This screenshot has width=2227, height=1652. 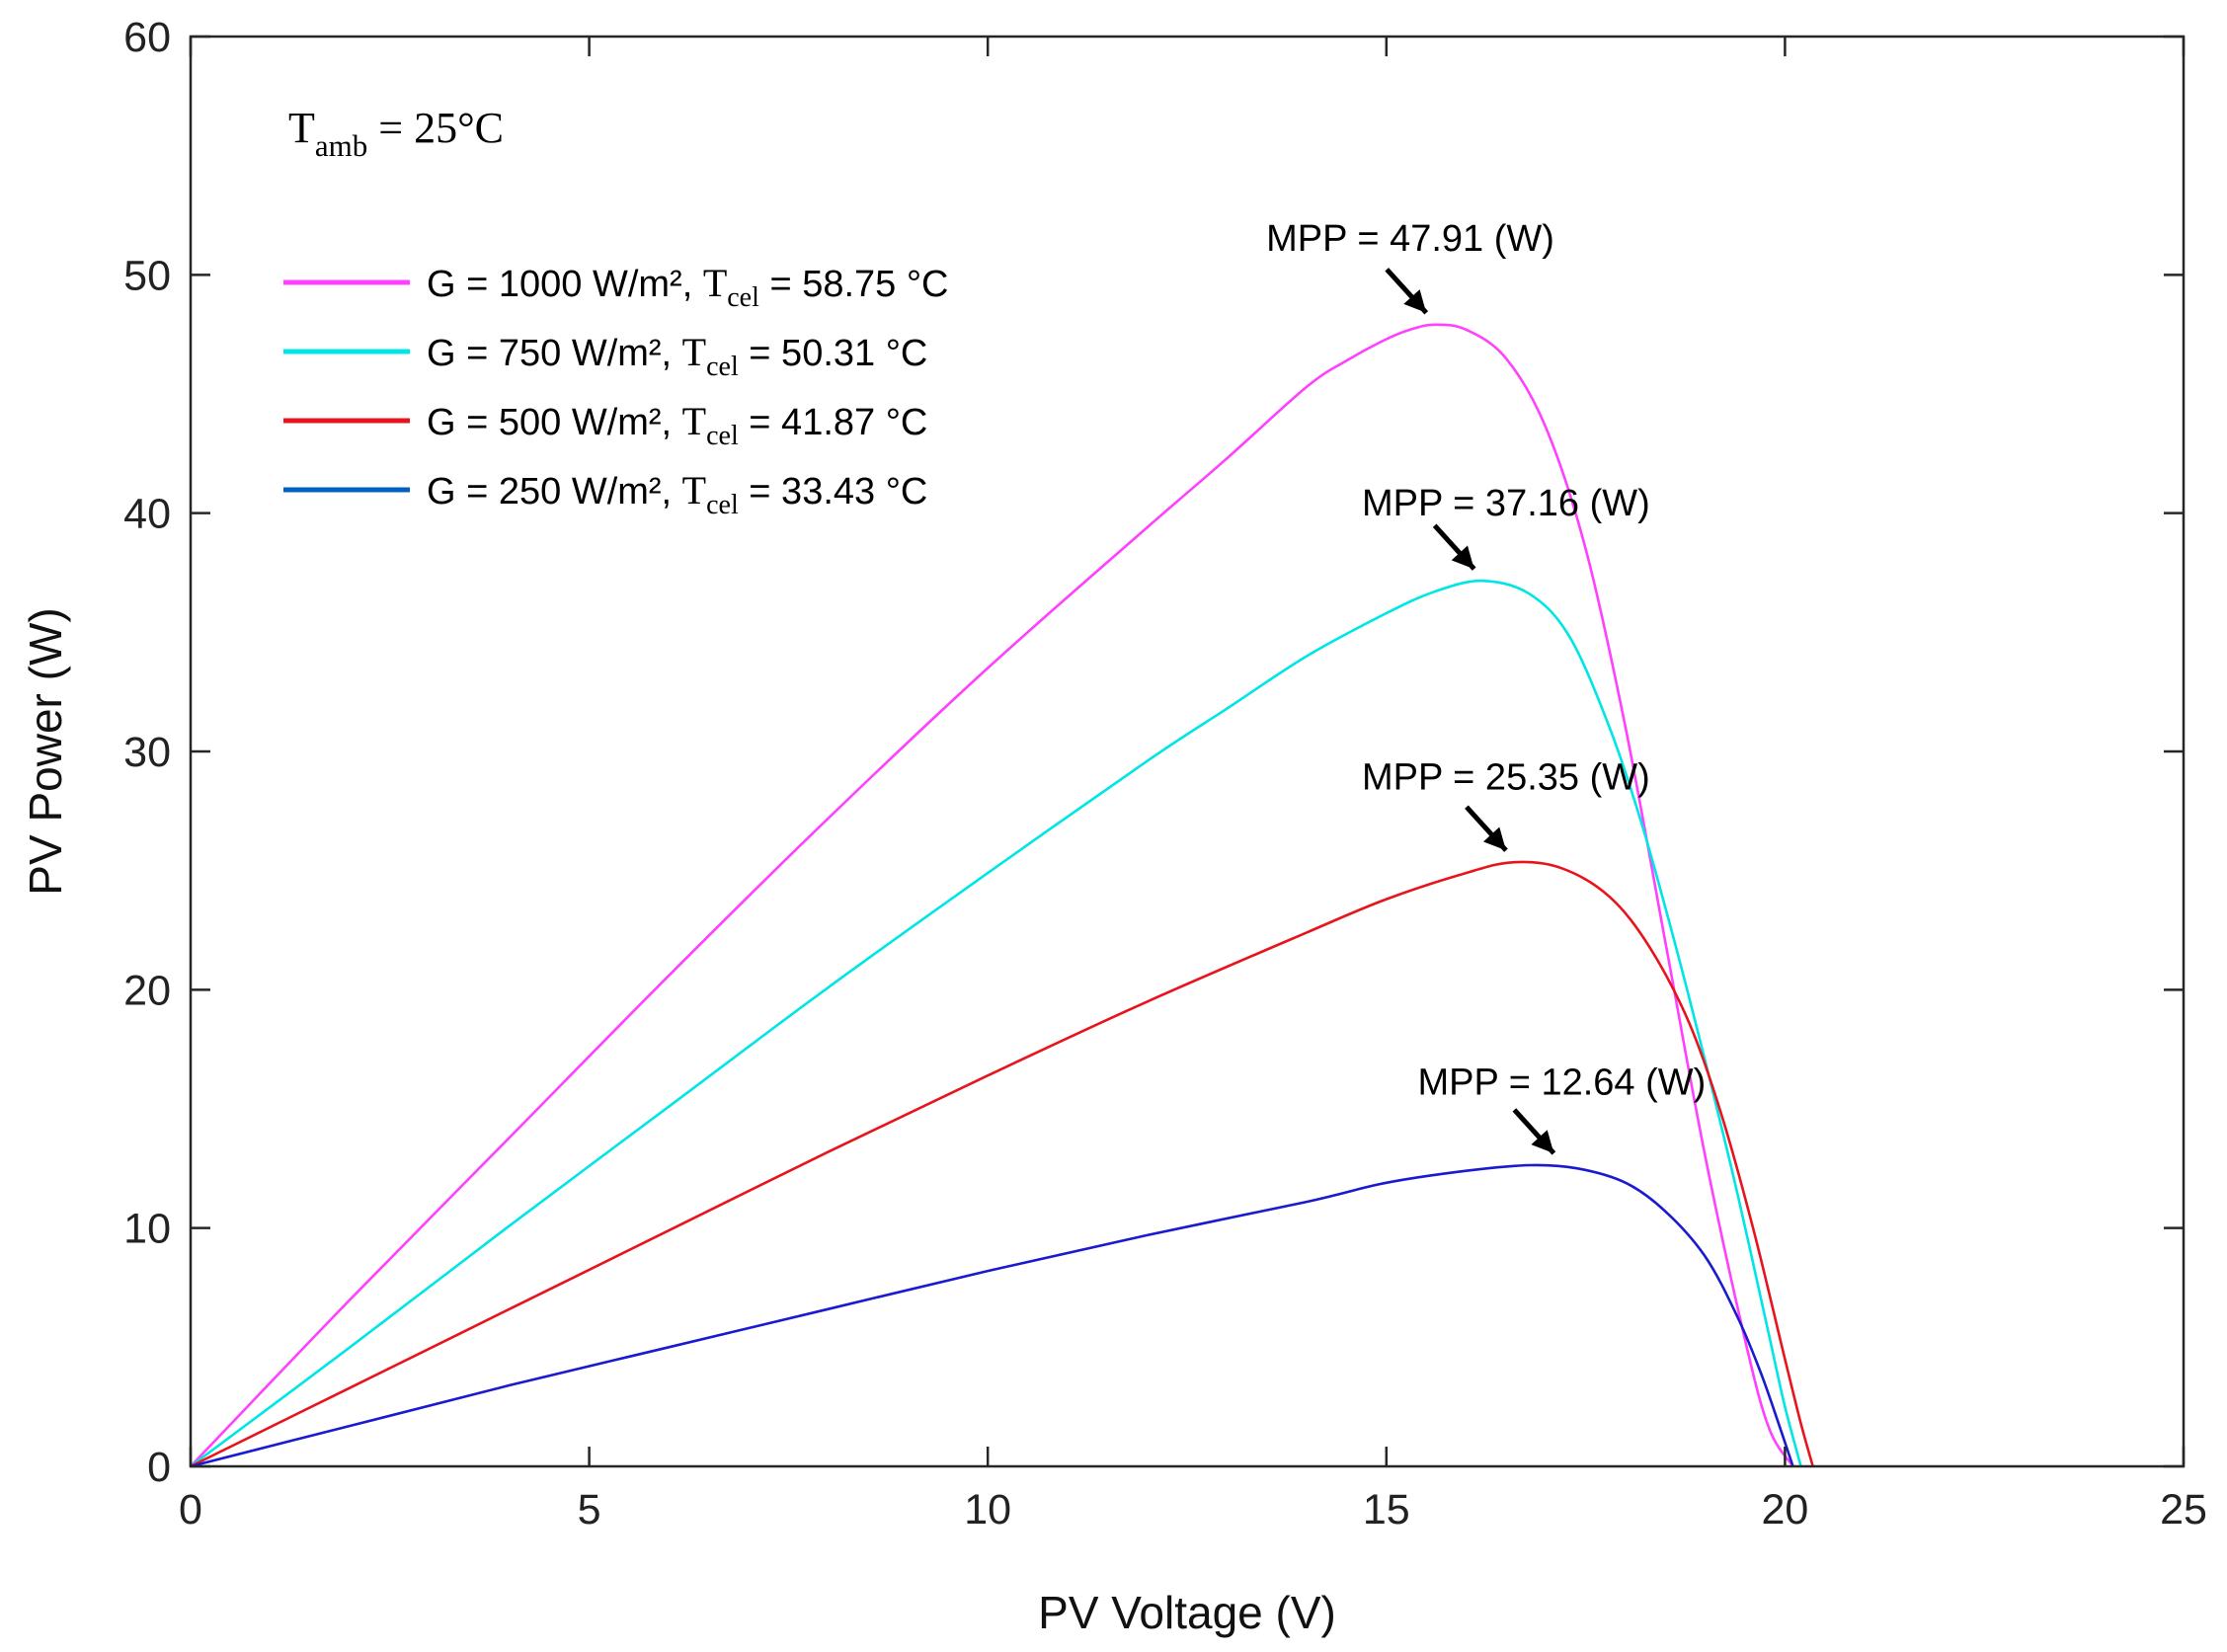 I want to click on y-tick-label: 50, so click(x=147, y=275).